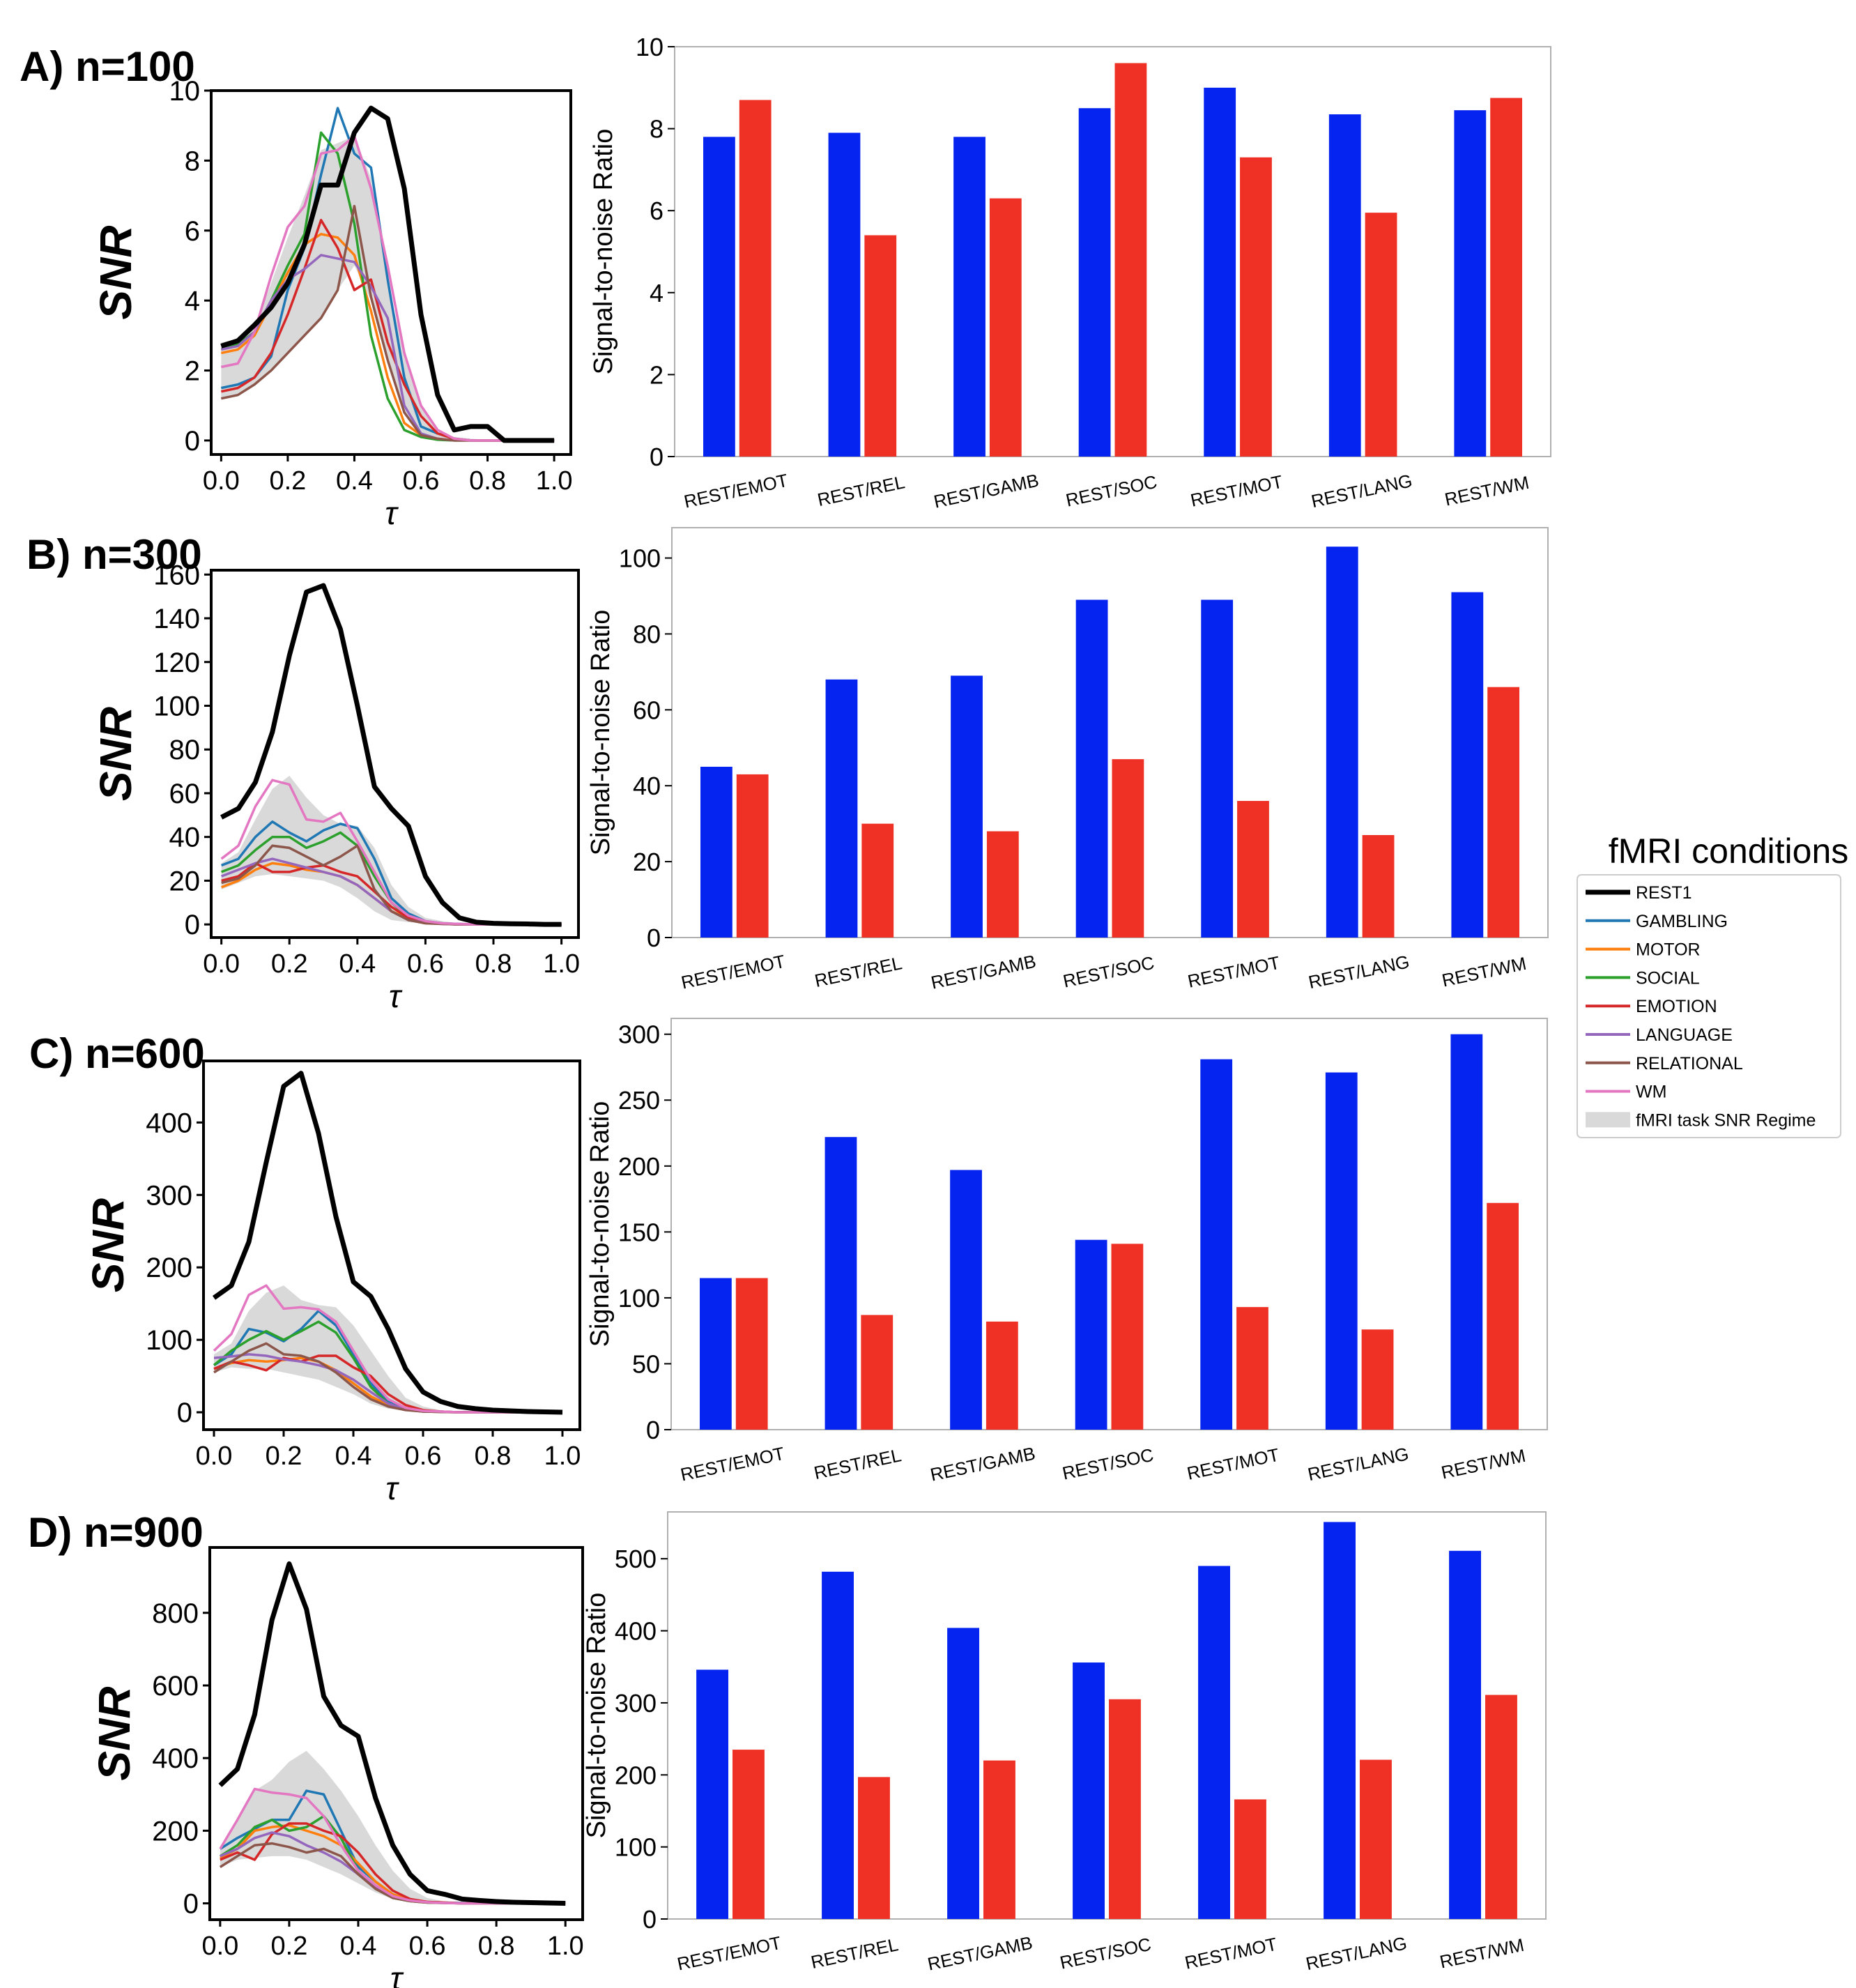  I want to click on bar-rest-rest-wm, so click(1465, 1734).